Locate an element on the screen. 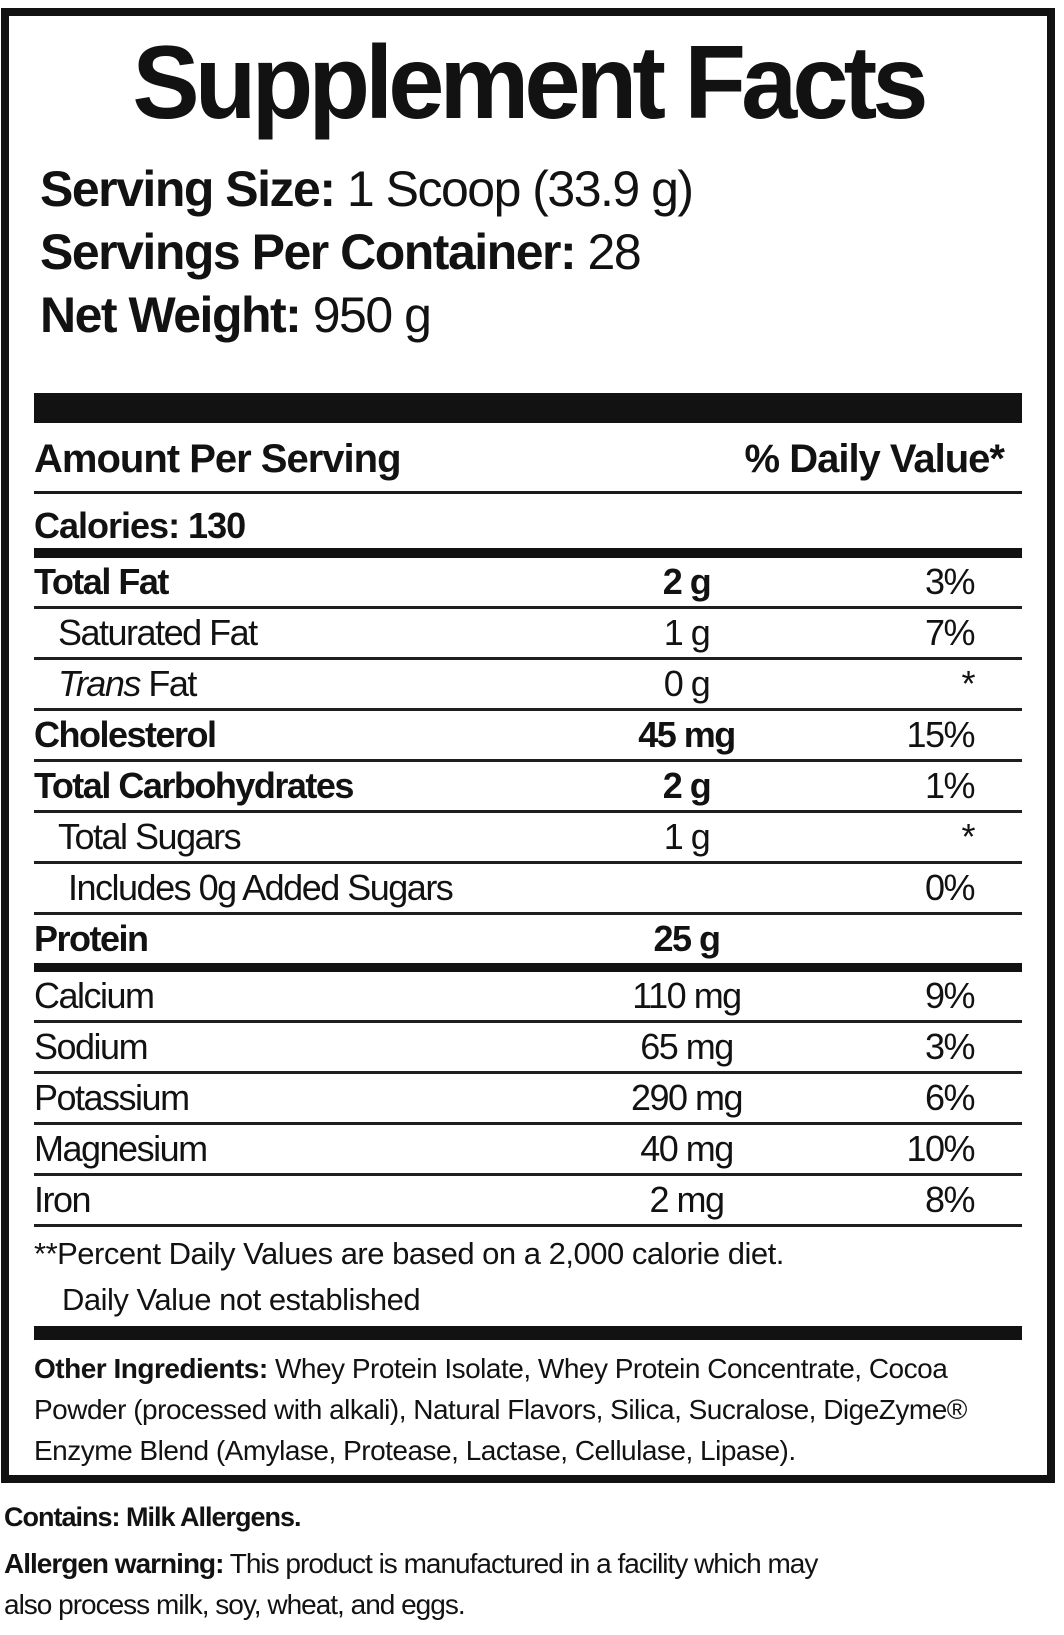 The height and width of the screenshot is (1635, 1064). nutrient-amount: 290 mg is located at coordinates (687, 1098).